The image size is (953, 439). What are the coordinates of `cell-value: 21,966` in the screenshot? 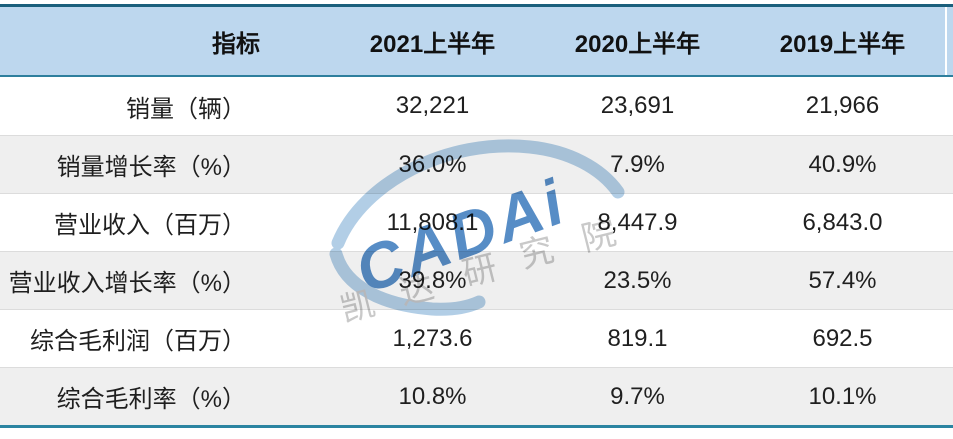 It's located at (842, 105).